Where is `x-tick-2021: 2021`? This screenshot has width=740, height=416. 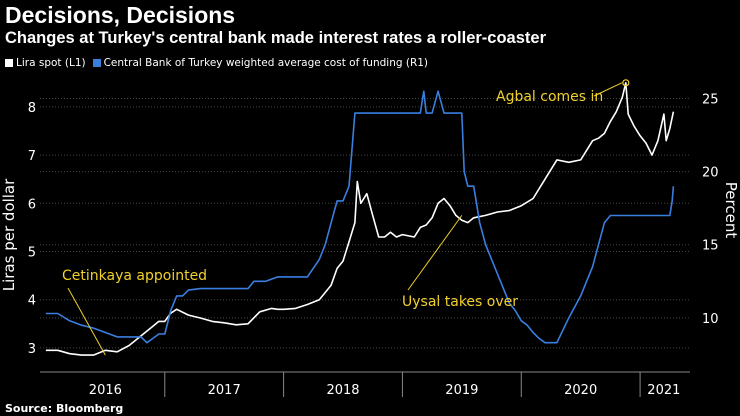 x-tick-2021: 2021 is located at coordinates (663, 390).